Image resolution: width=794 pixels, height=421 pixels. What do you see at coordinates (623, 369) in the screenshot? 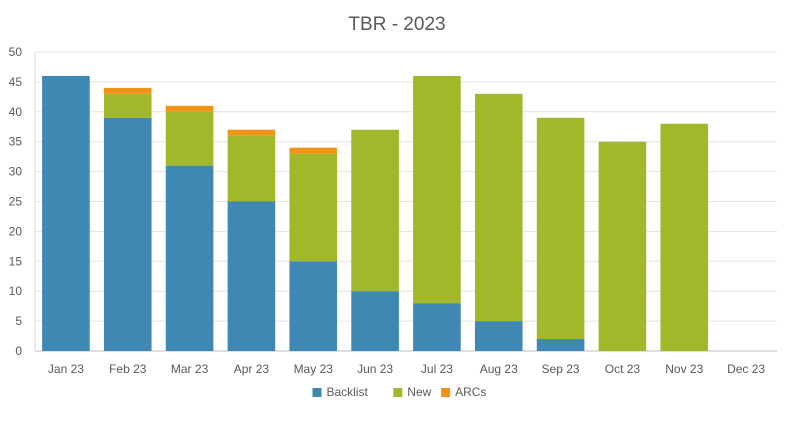
I see `x-tick-label: Oct 23` at bounding box center [623, 369].